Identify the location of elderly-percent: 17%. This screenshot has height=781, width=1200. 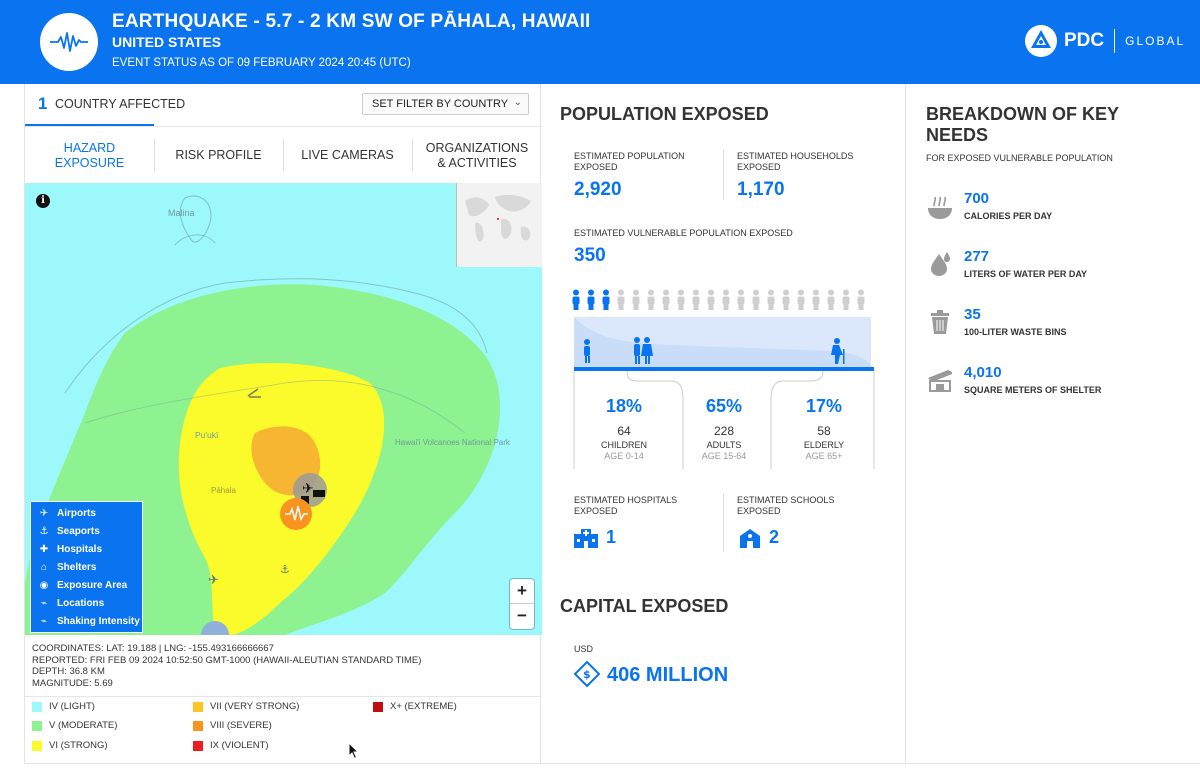
(824, 406).